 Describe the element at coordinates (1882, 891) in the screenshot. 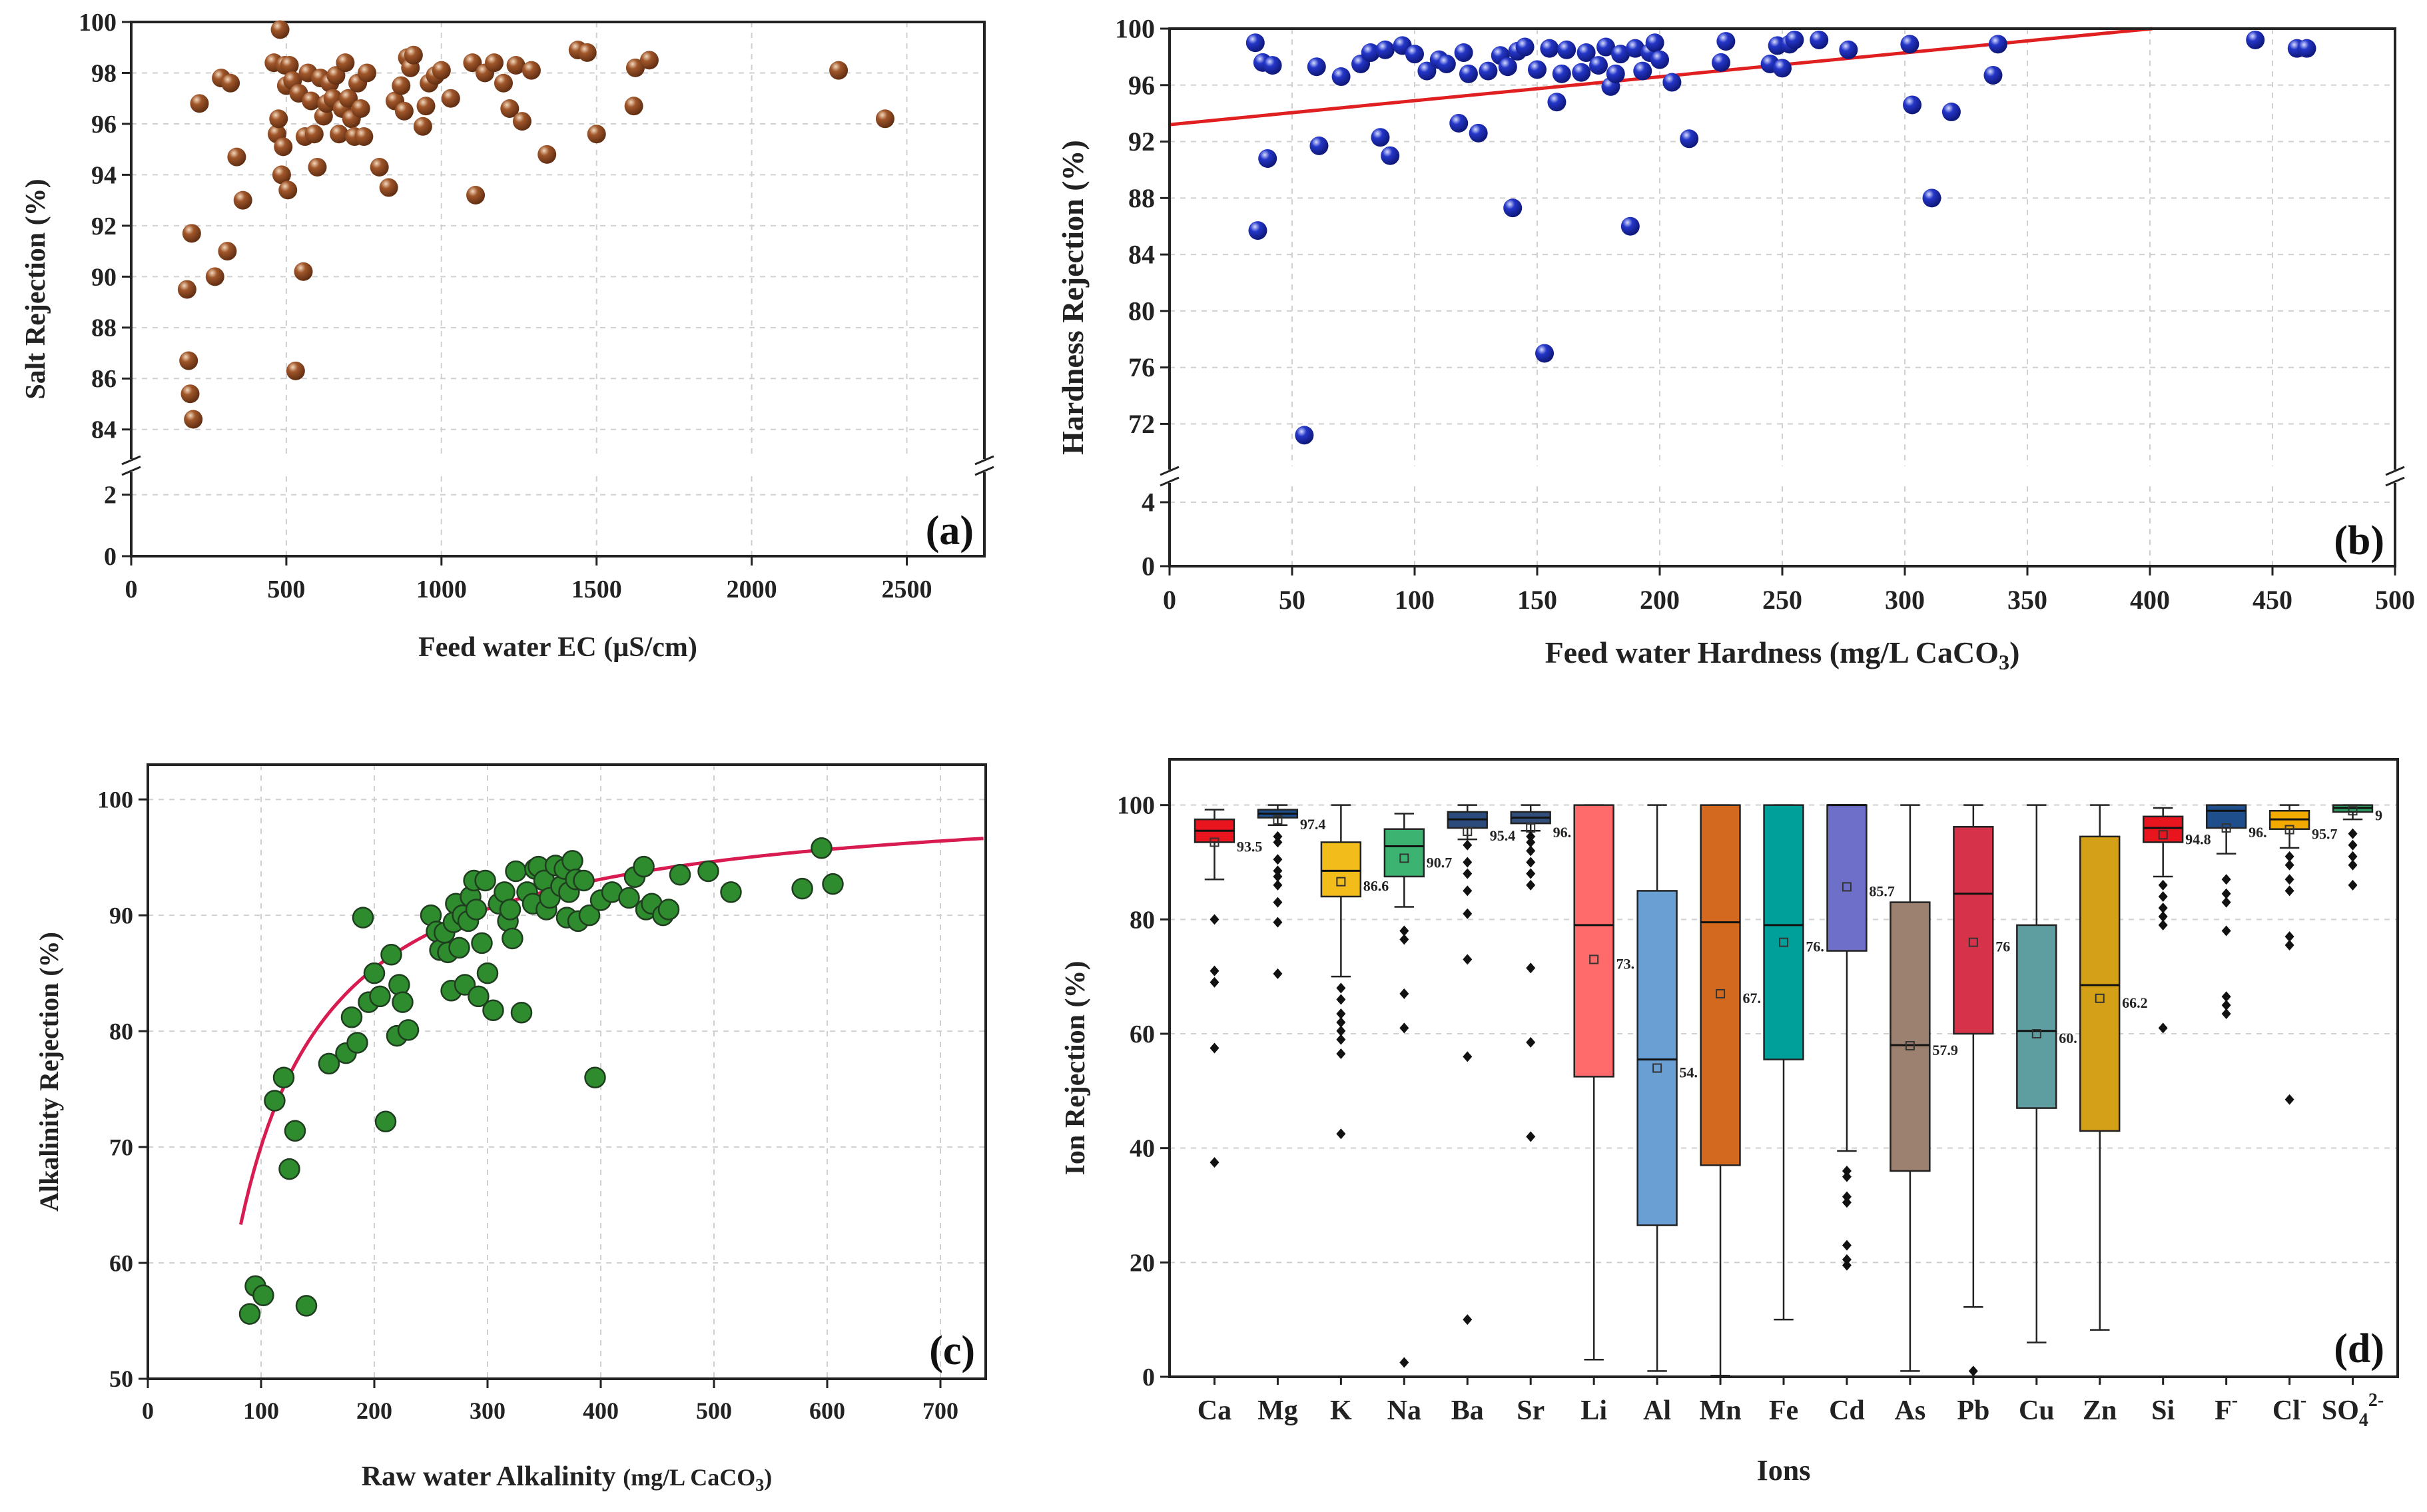

I see `box-mean-label: 85.7` at that location.